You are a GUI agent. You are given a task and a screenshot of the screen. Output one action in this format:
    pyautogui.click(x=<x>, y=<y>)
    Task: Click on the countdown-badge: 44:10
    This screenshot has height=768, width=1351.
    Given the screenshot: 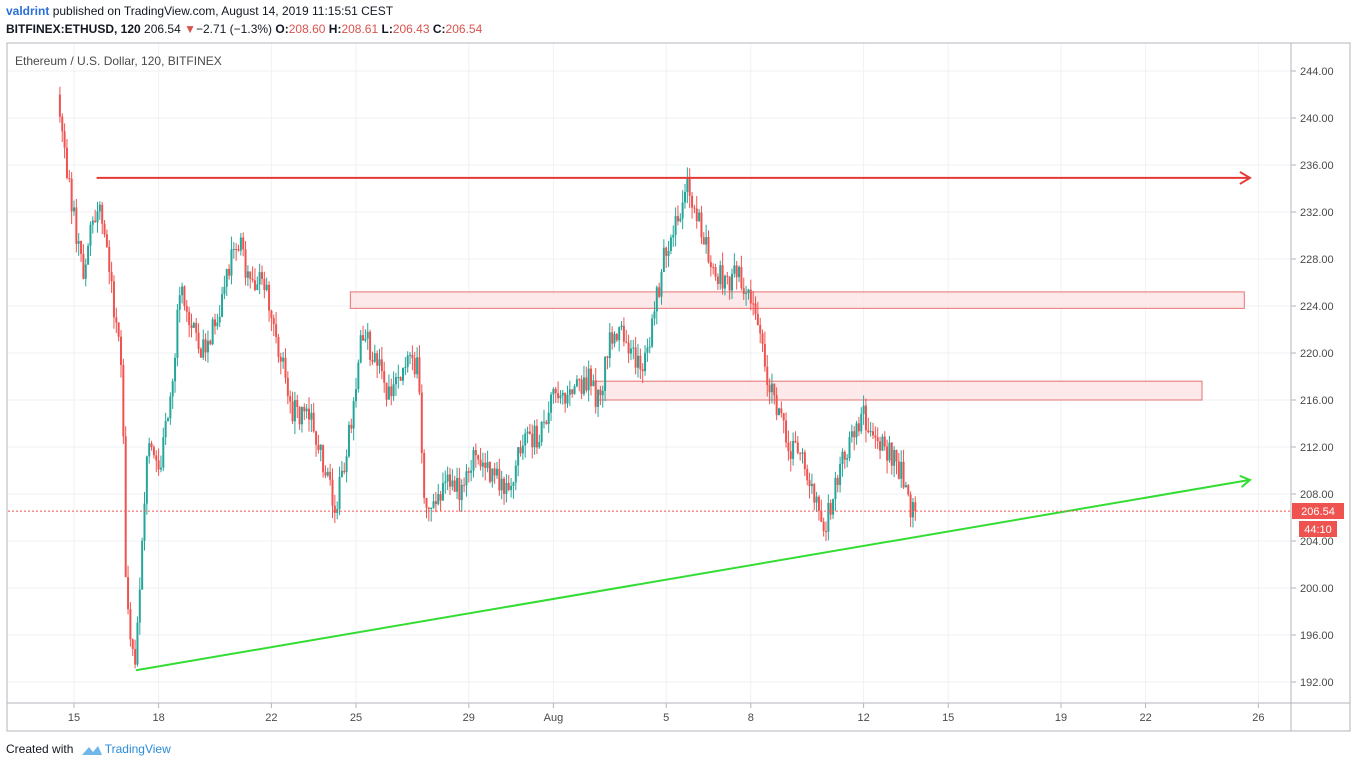 What is the action you would take?
    pyautogui.click(x=1318, y=529)
    